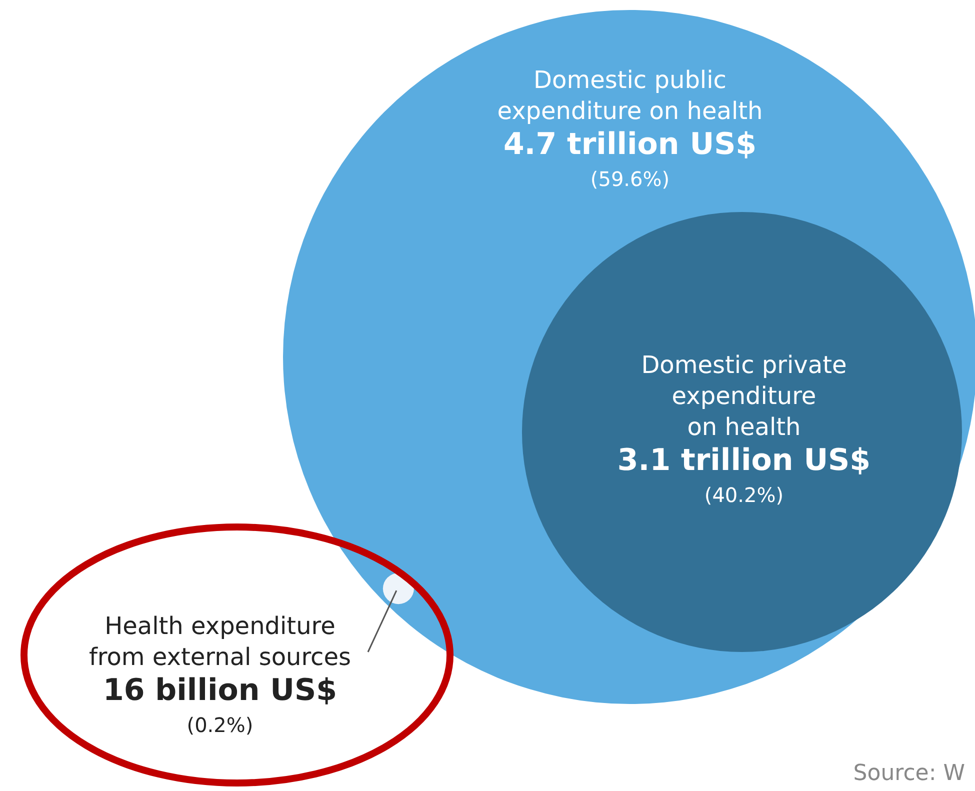 The image size is (975, 791). Describe the element at coordinates (630, 159) in the screenshot. I see `data-label: 4.7 trillion US$ (59.6%)` at that location.